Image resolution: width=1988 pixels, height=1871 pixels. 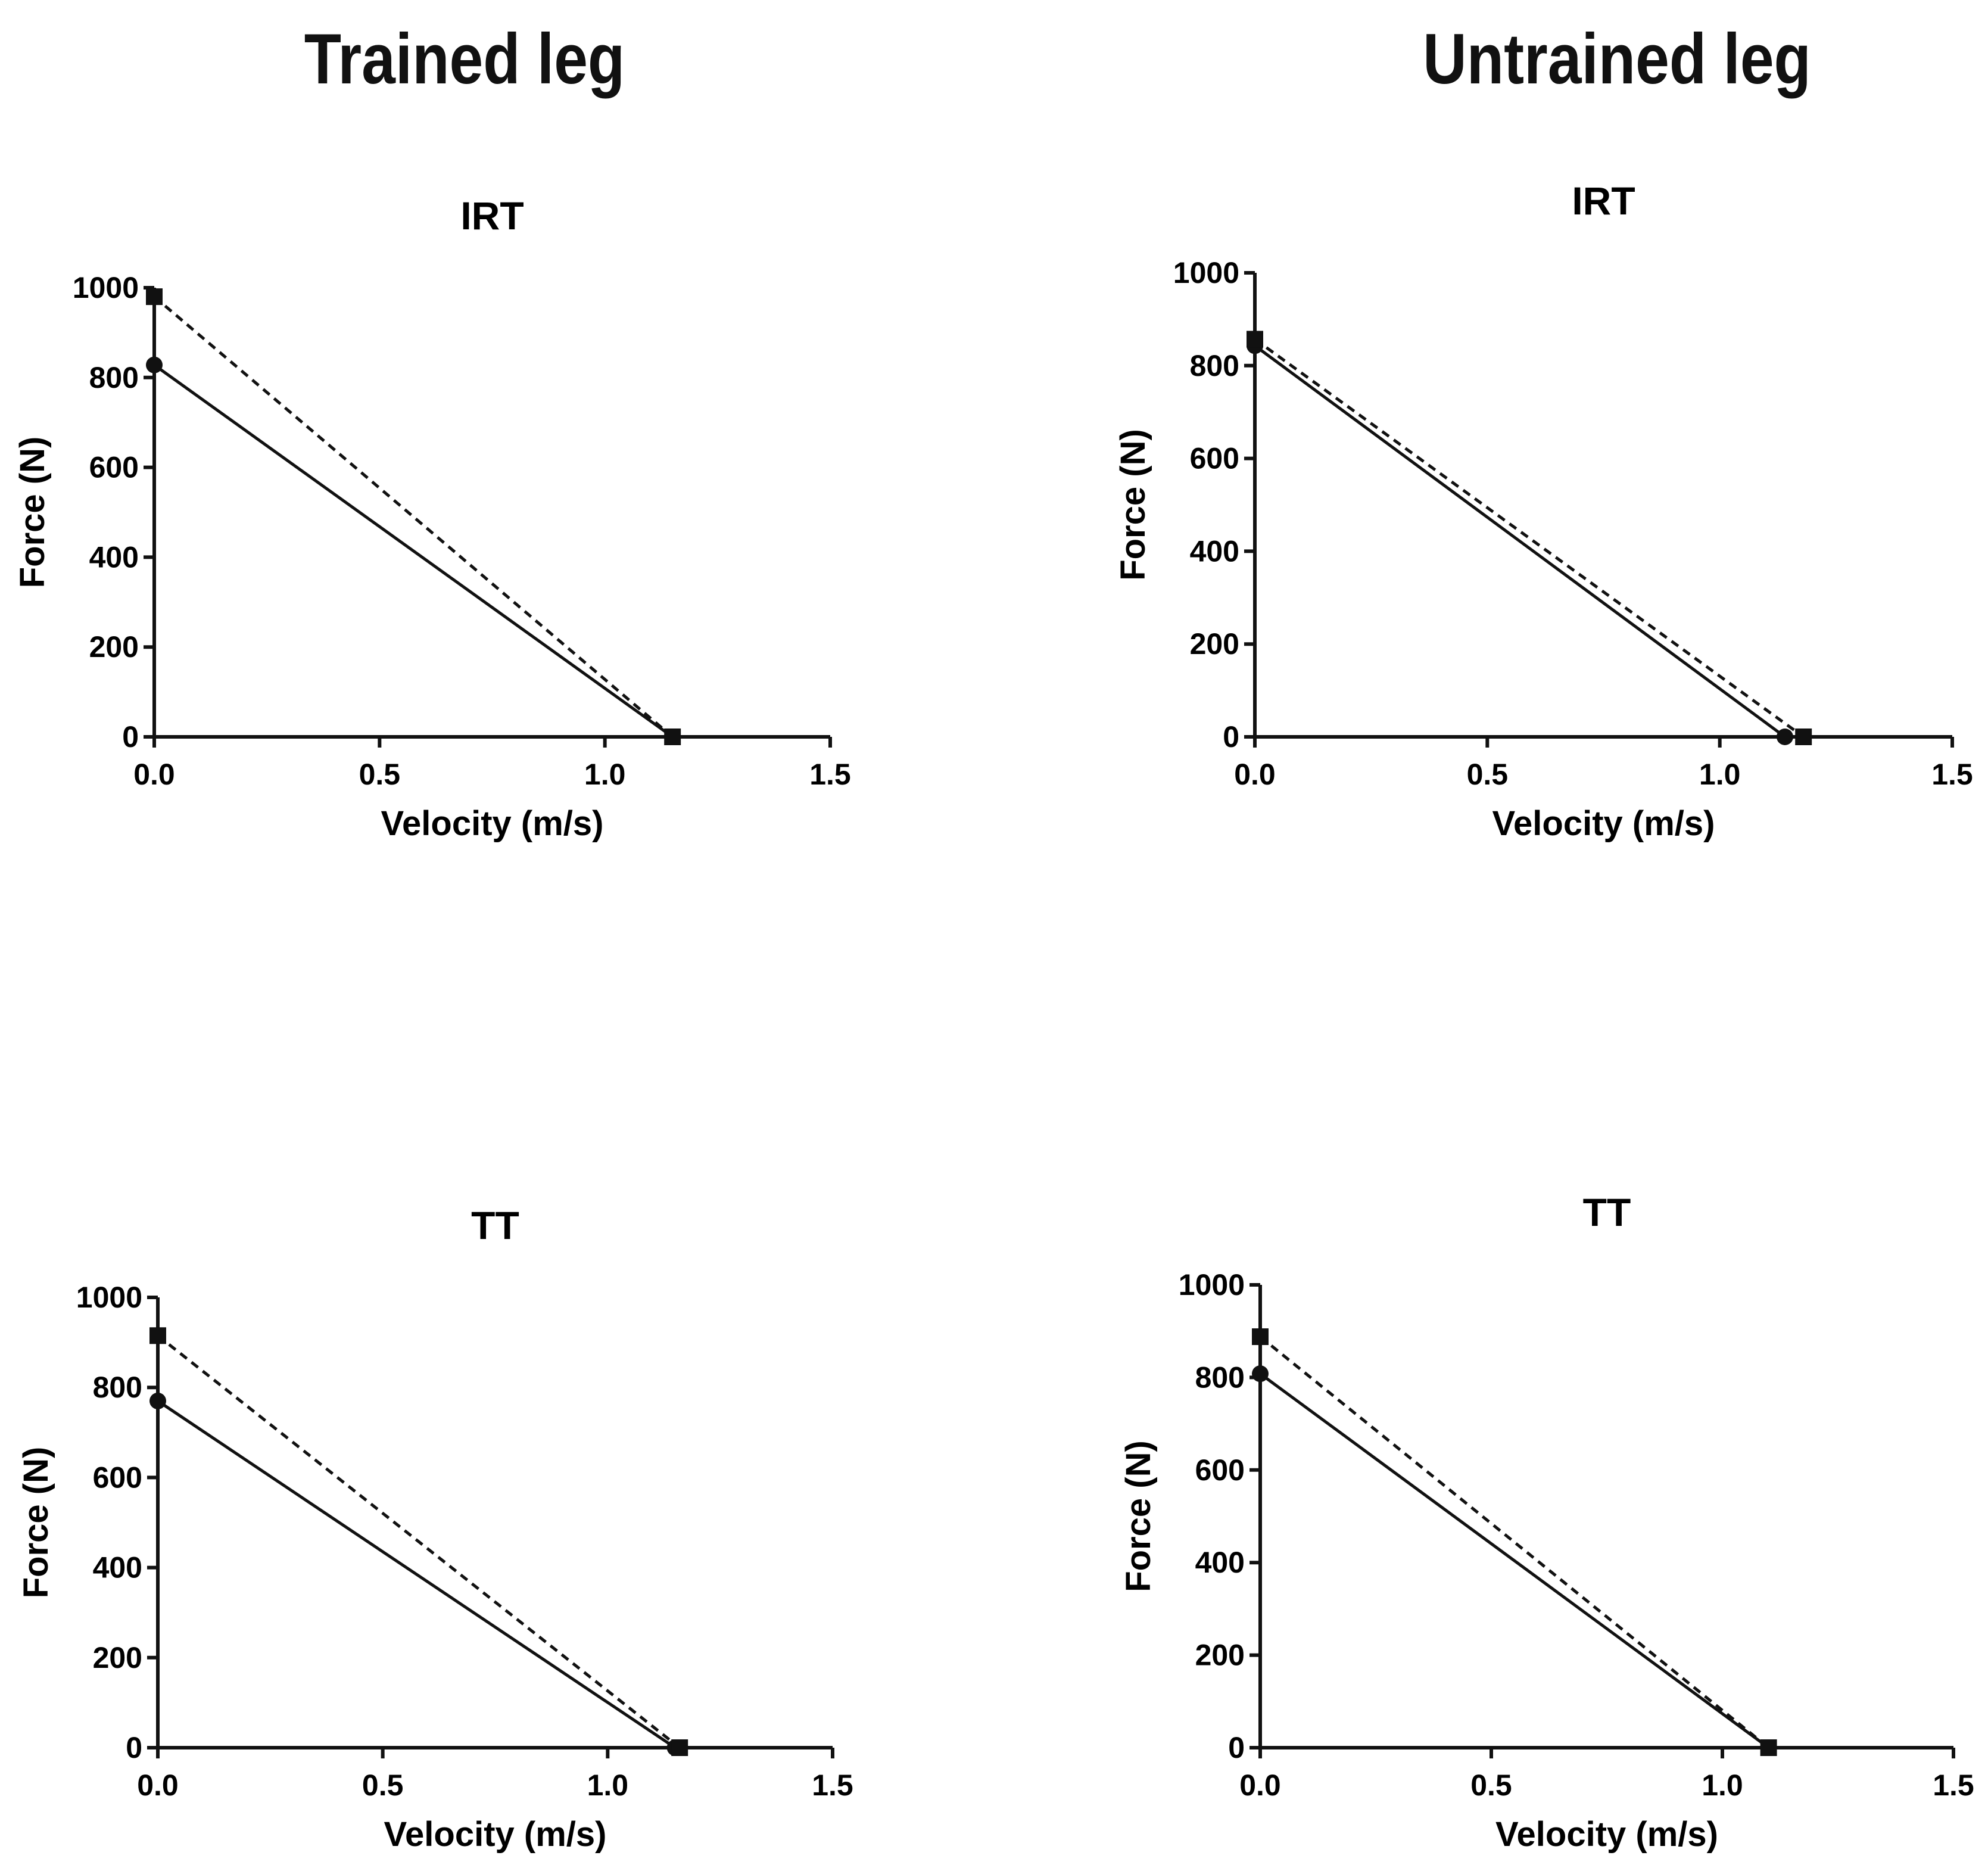 What do you see at coordinates (464, 59) in the screenshot?
I see `trained-leg-heading: Trained leg` at bounding box center [464, 59].